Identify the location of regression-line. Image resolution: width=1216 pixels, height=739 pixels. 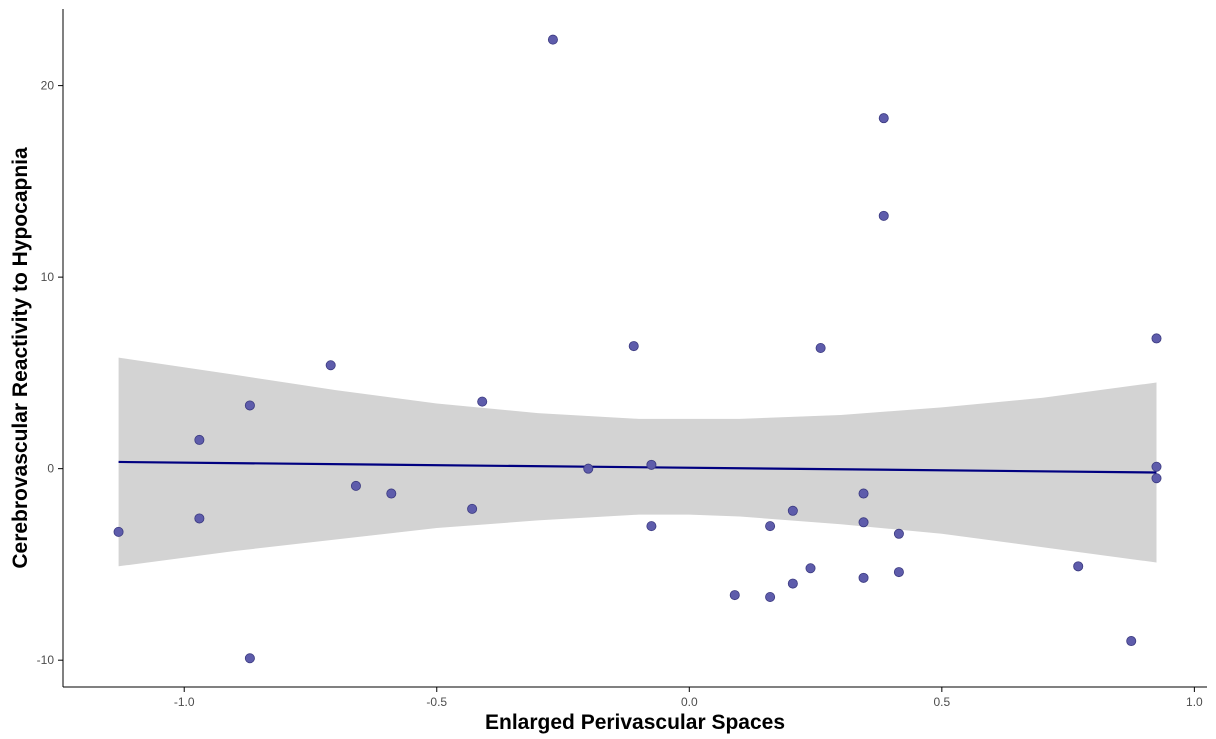
(637, 467).